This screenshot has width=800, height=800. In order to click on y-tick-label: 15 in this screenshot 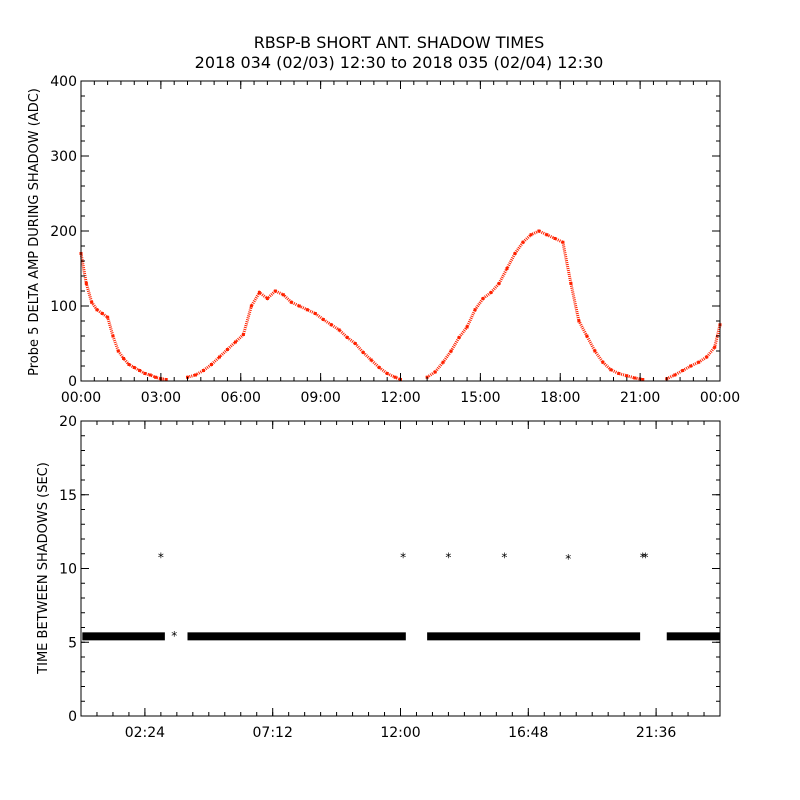, I will do `click(68, 496)`.